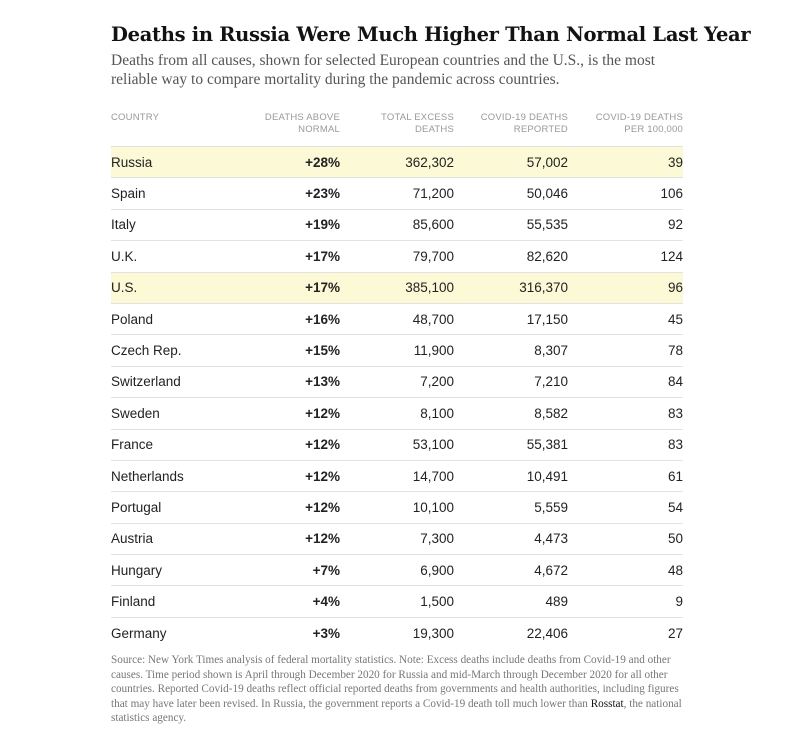 The image size is (793, 750). I want to click on cell-country: Spain, so click(186, 193).